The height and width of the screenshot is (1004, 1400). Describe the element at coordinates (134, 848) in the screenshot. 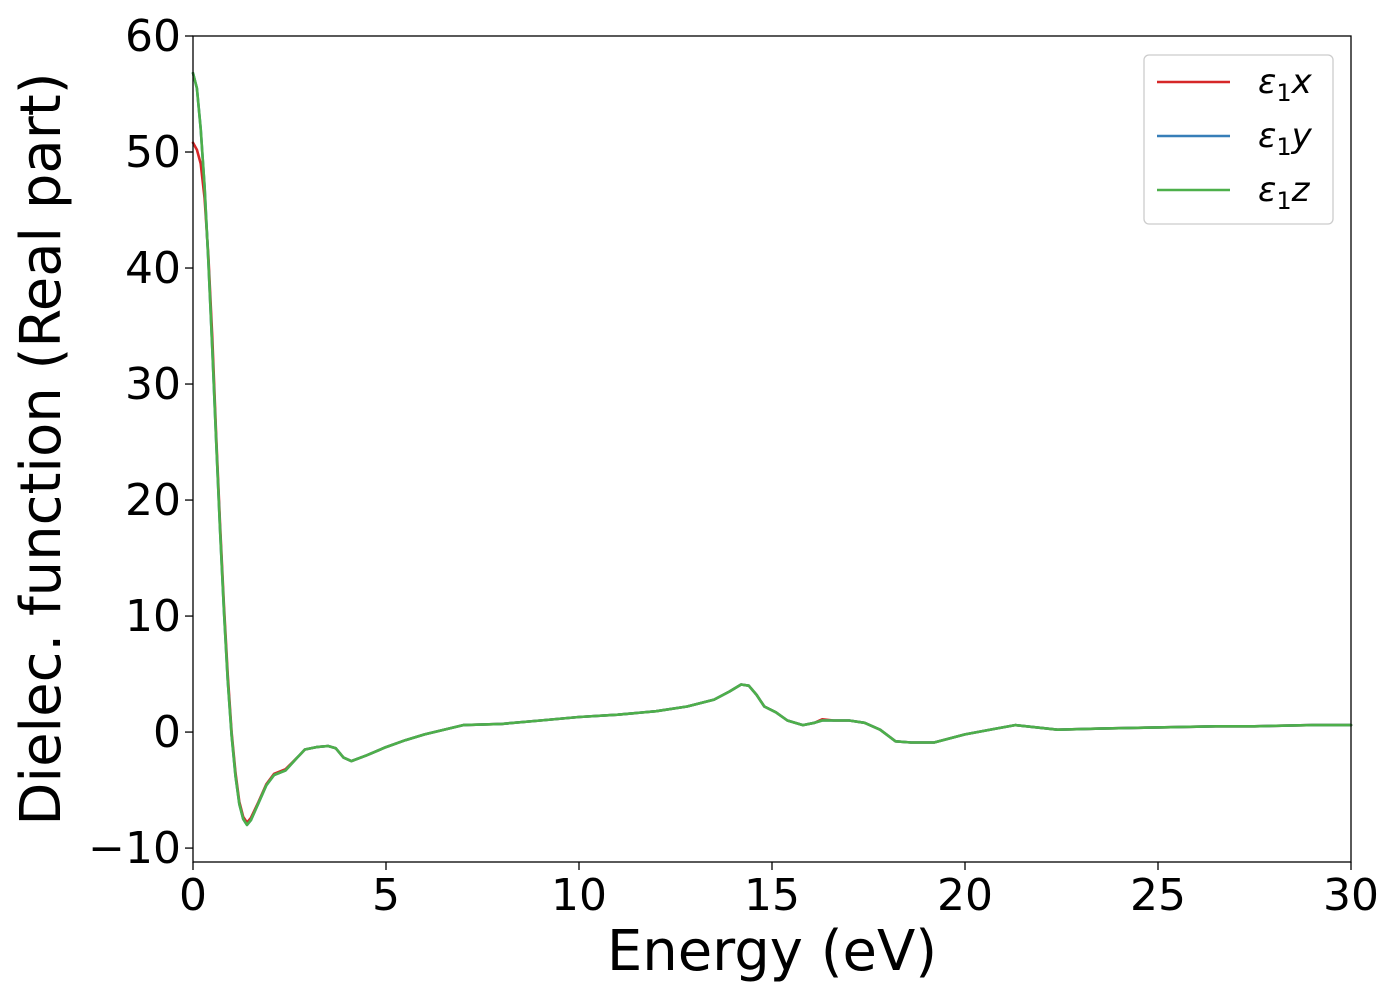

I see `y-tick-label: −10` at that location.